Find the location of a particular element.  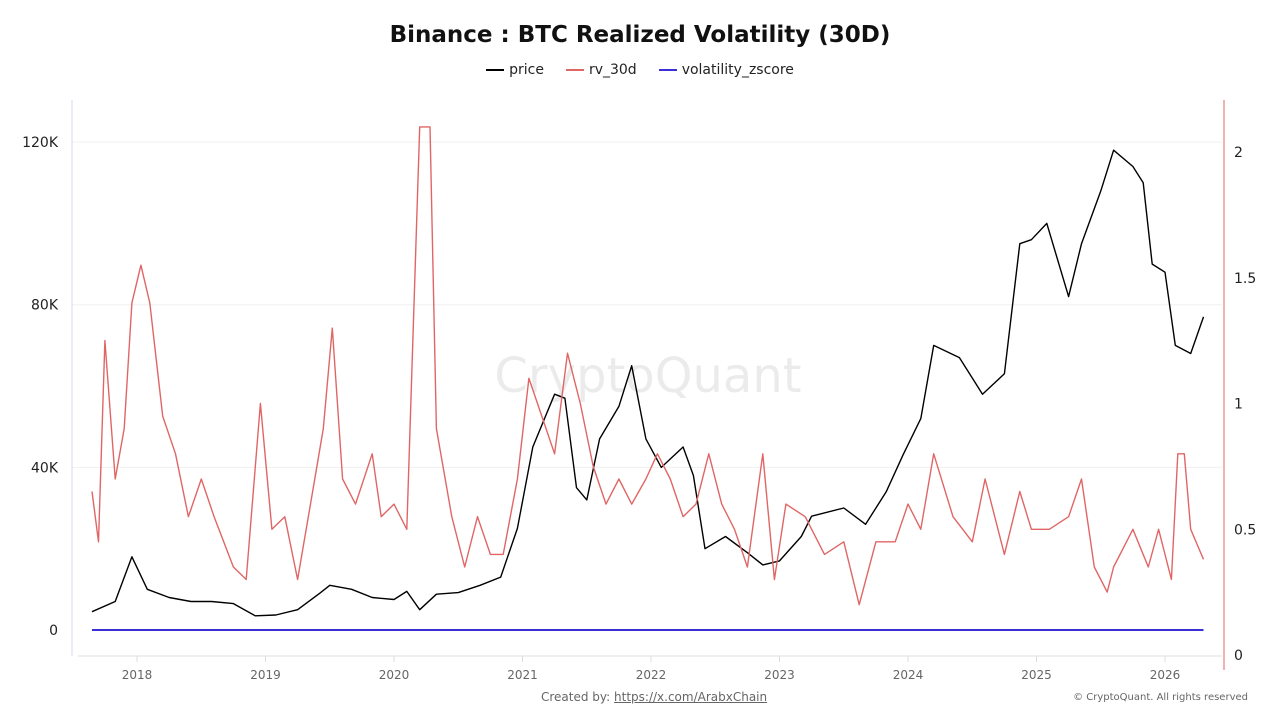

legend-item-rv_30d: rv_30d is located at coordinates (601, 70).